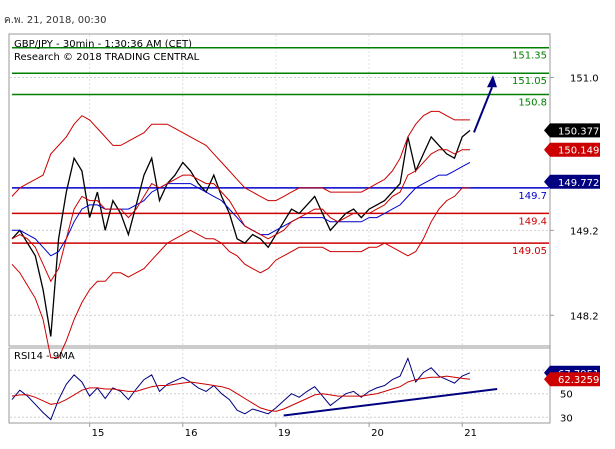 This screenshot has width=615, height=449. Describe the element at coordinates (307, 14) in the screenshot. I see `header-bar: ค.พ. 21, 2018, 00:30` at that location.